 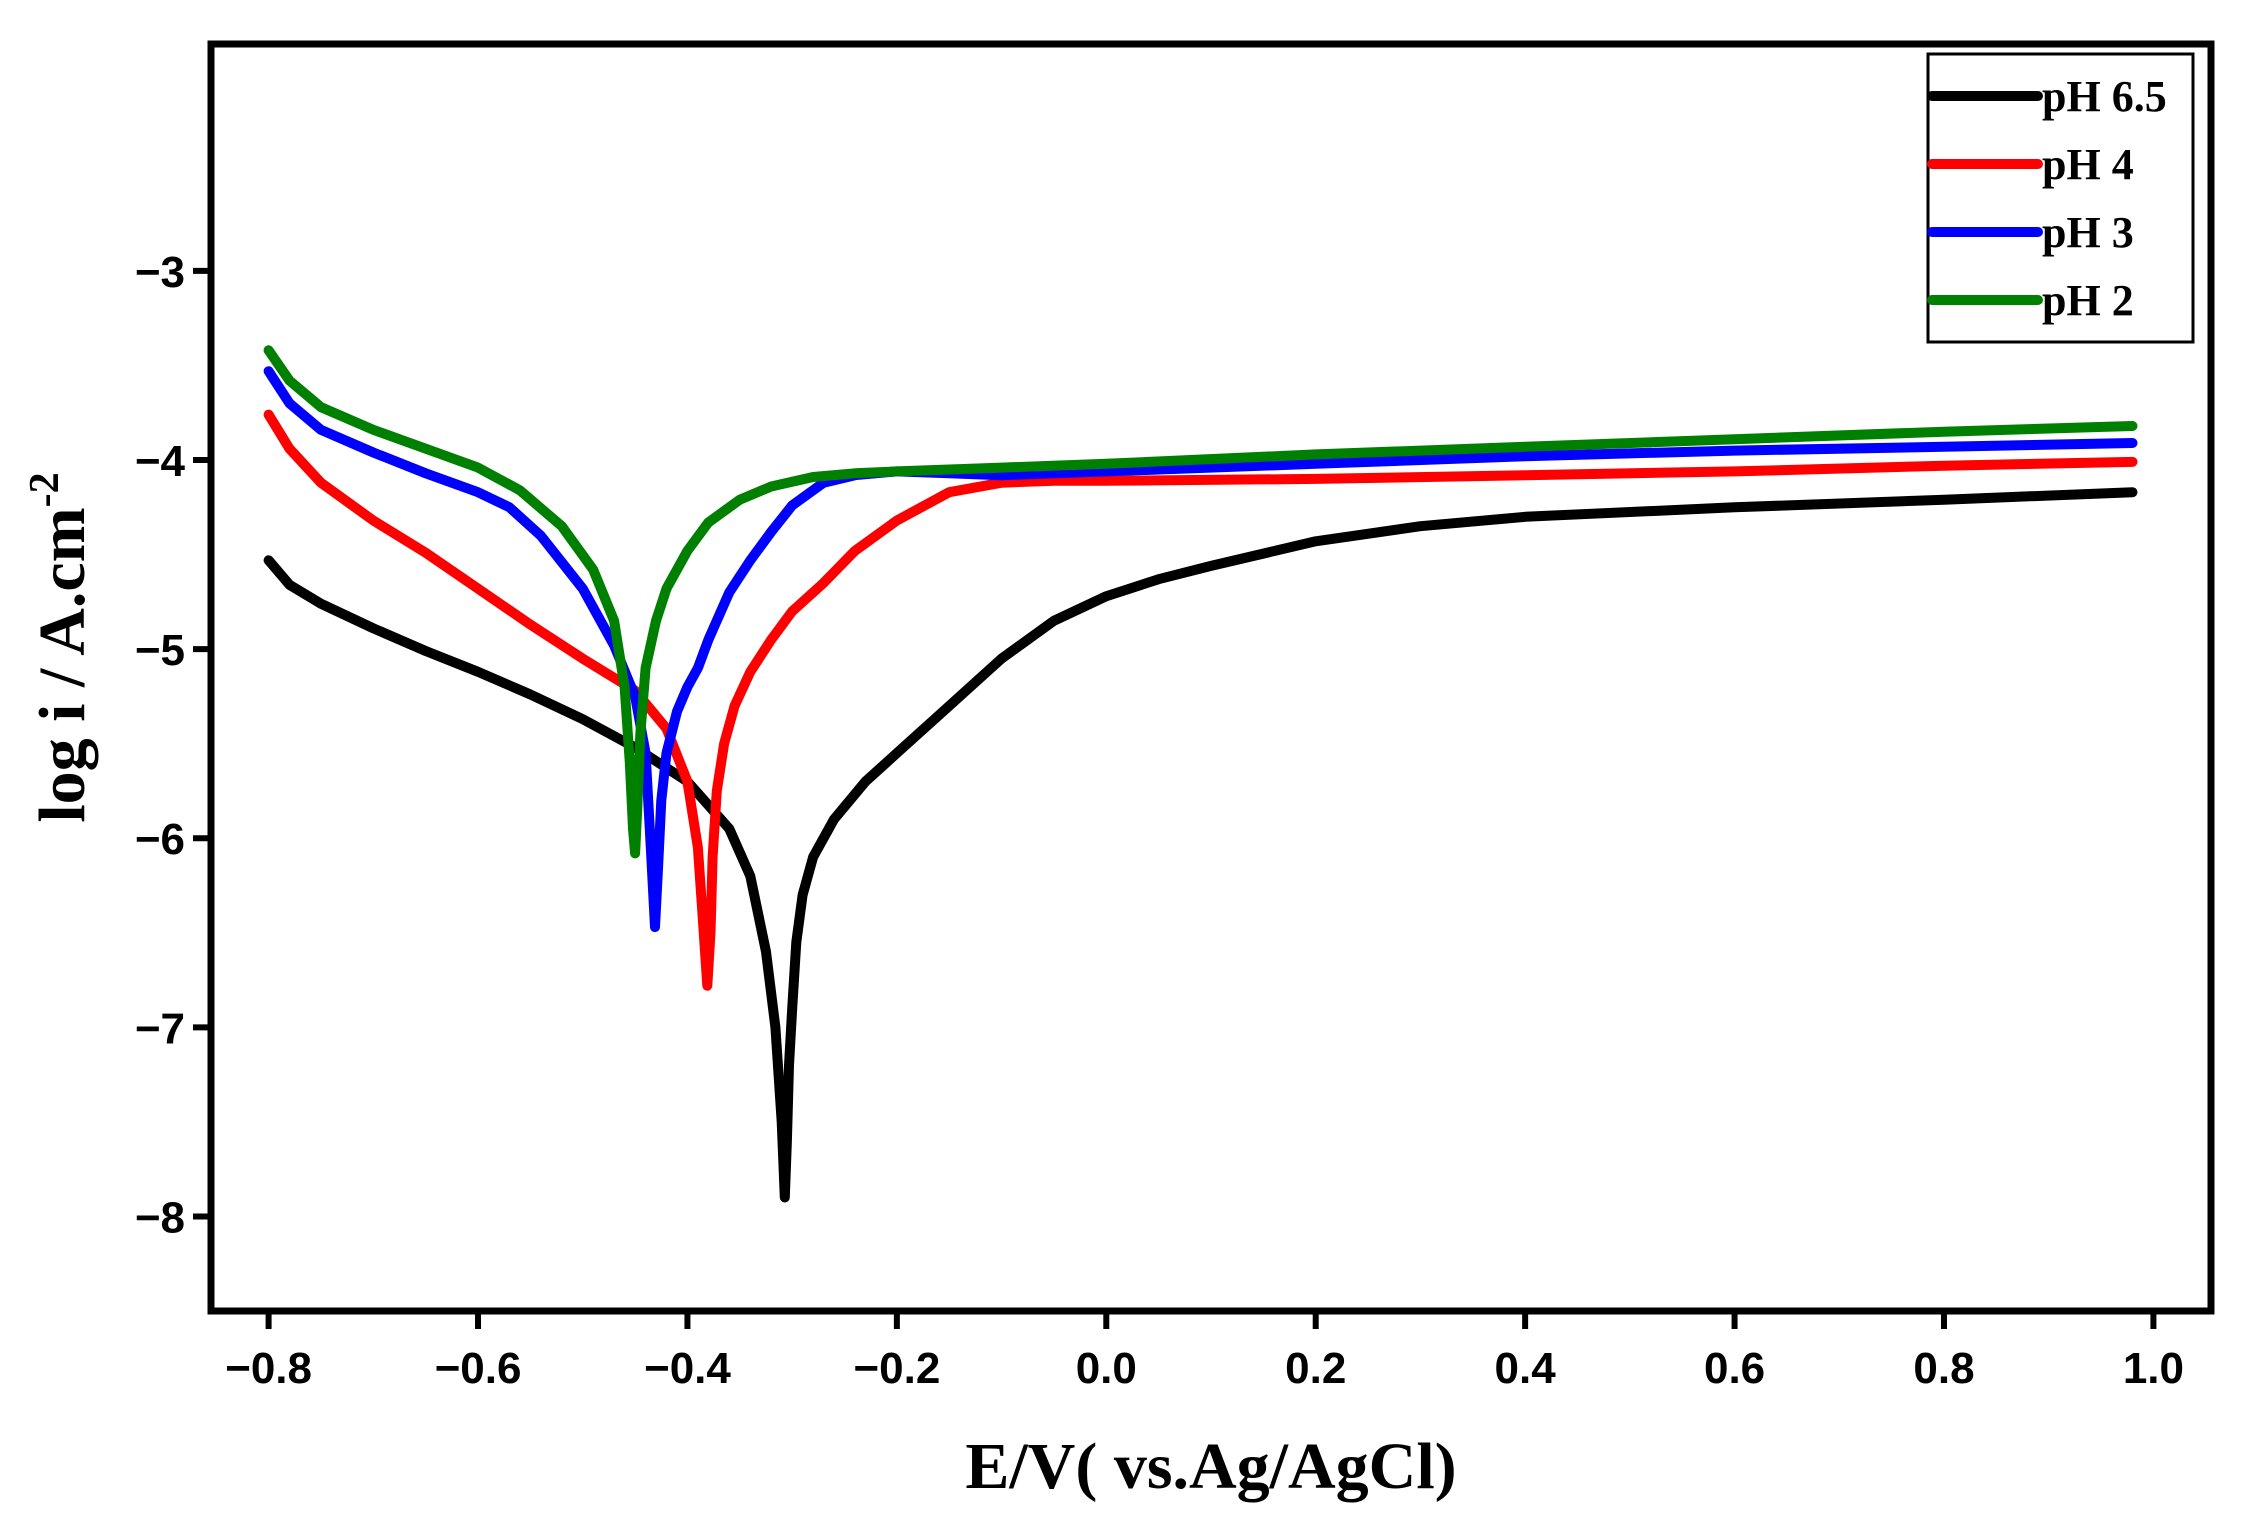 What do you see at coordinates (687, 1368) in the screenshot?
I see `x-tick-label: −0.4` at bounding box center [687, 1368].